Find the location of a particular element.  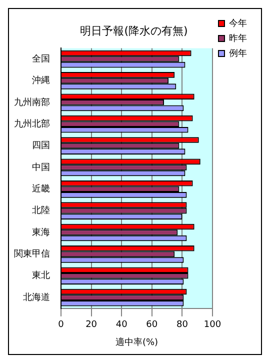

y-tick-label: 中国 is located at coordinates (41, 167).